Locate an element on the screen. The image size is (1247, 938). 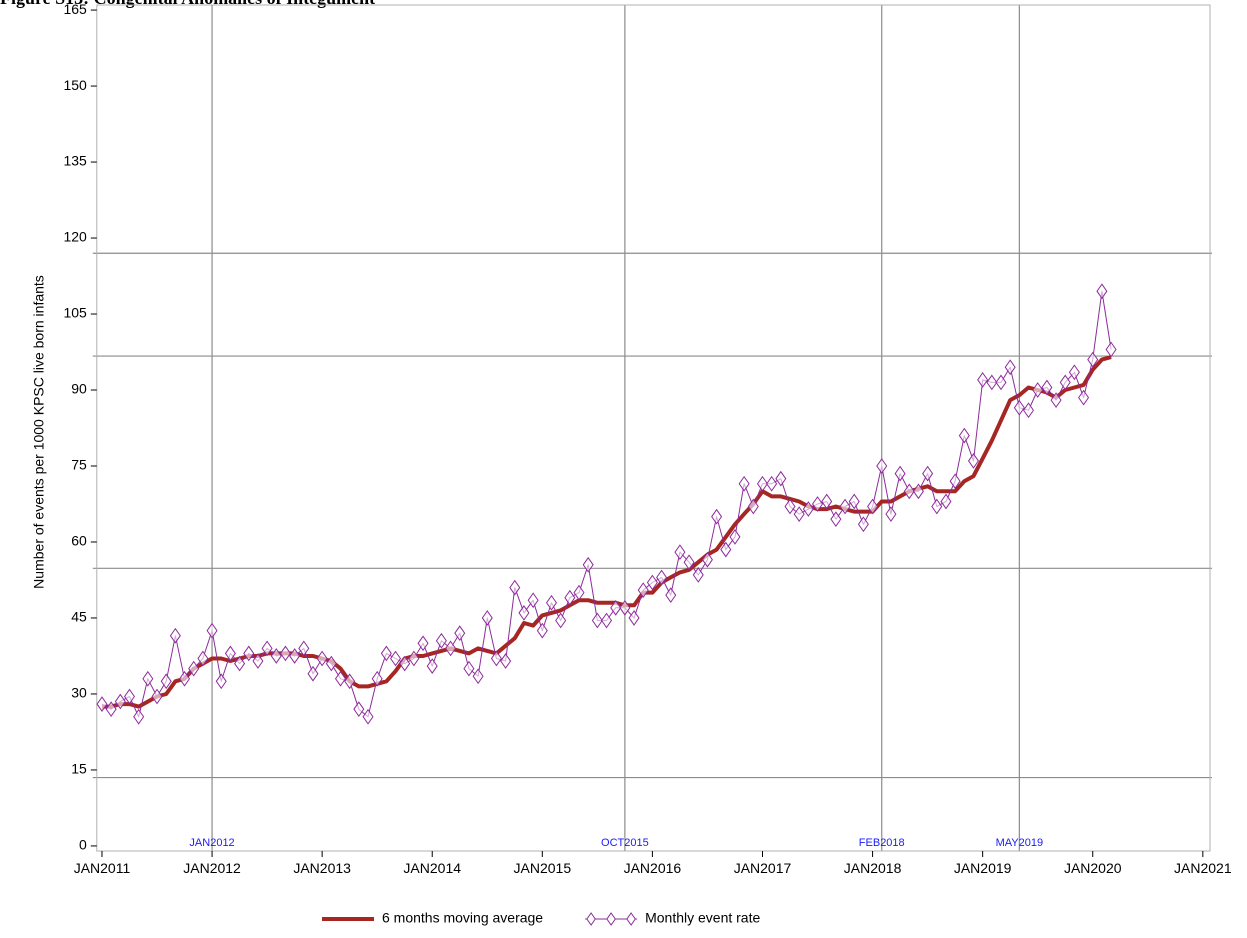
x-tick-label: JAN2015 is located at coordinates (543, 868).